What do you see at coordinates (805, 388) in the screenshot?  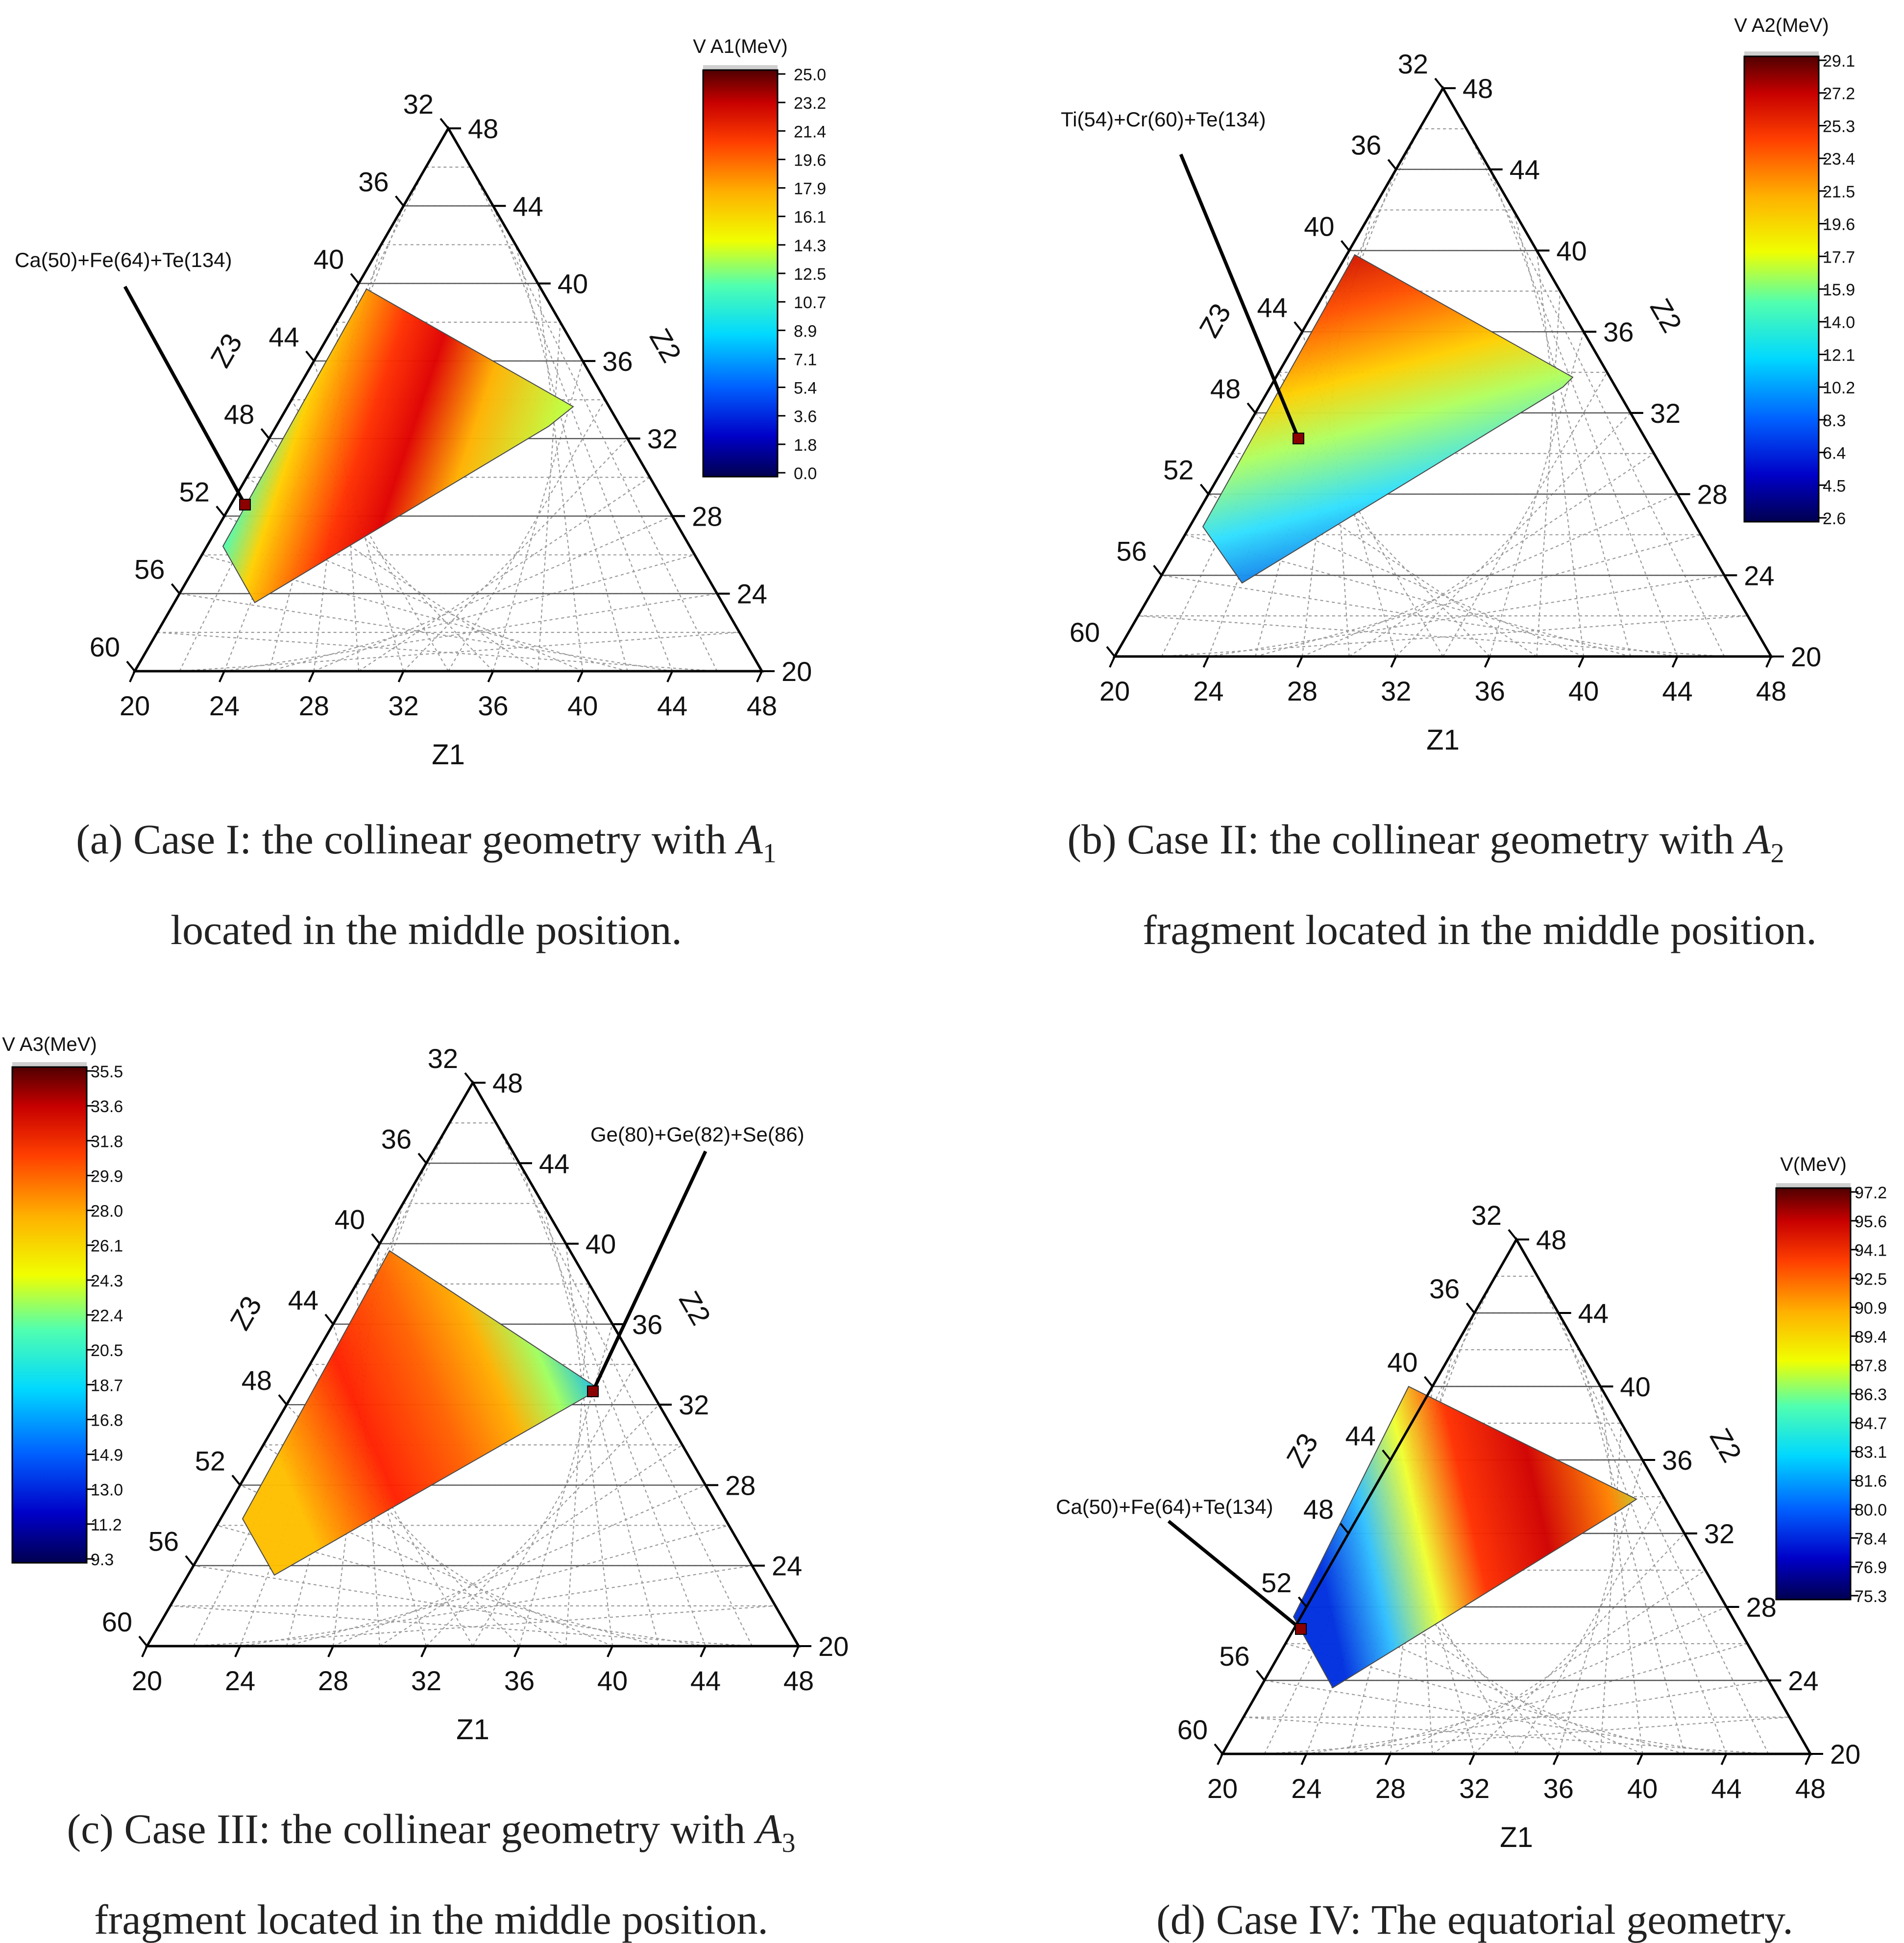 I see `colorbar-tick-label: 5.4` at bounding box center [805, 388].